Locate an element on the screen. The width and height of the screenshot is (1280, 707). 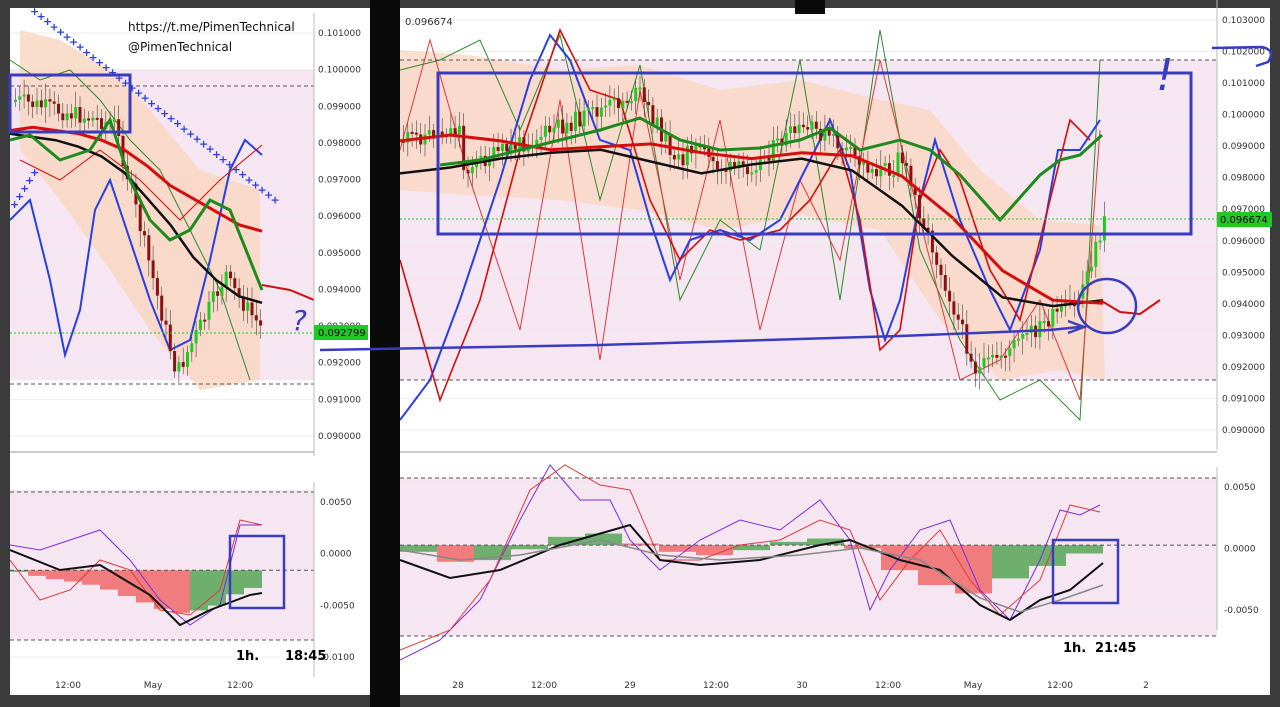
price-level-annotation is located at coordinates (1242, 56).